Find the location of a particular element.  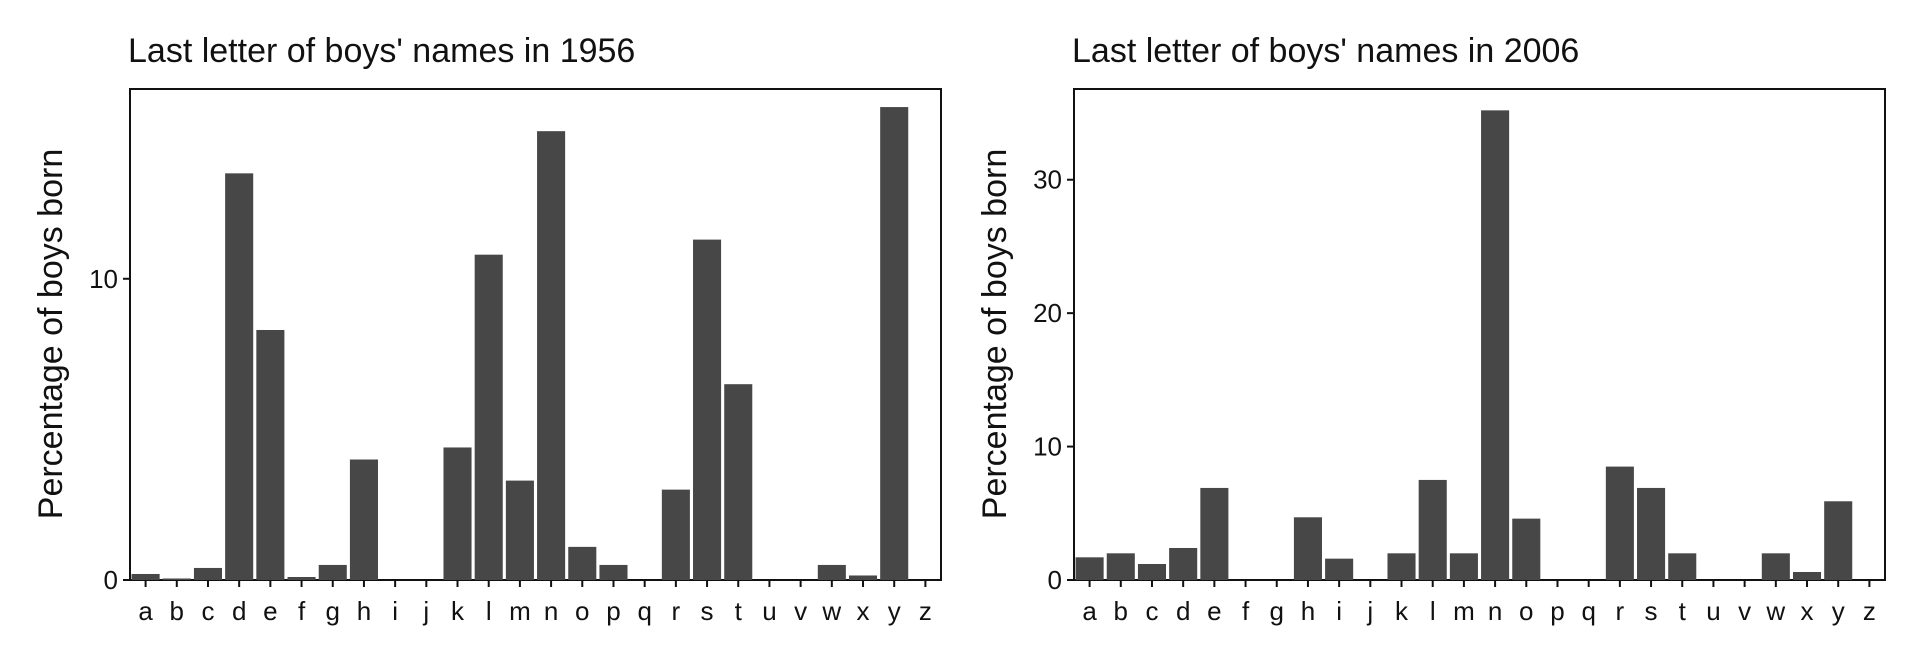

bar-i is located at coordinates (1339, 569).